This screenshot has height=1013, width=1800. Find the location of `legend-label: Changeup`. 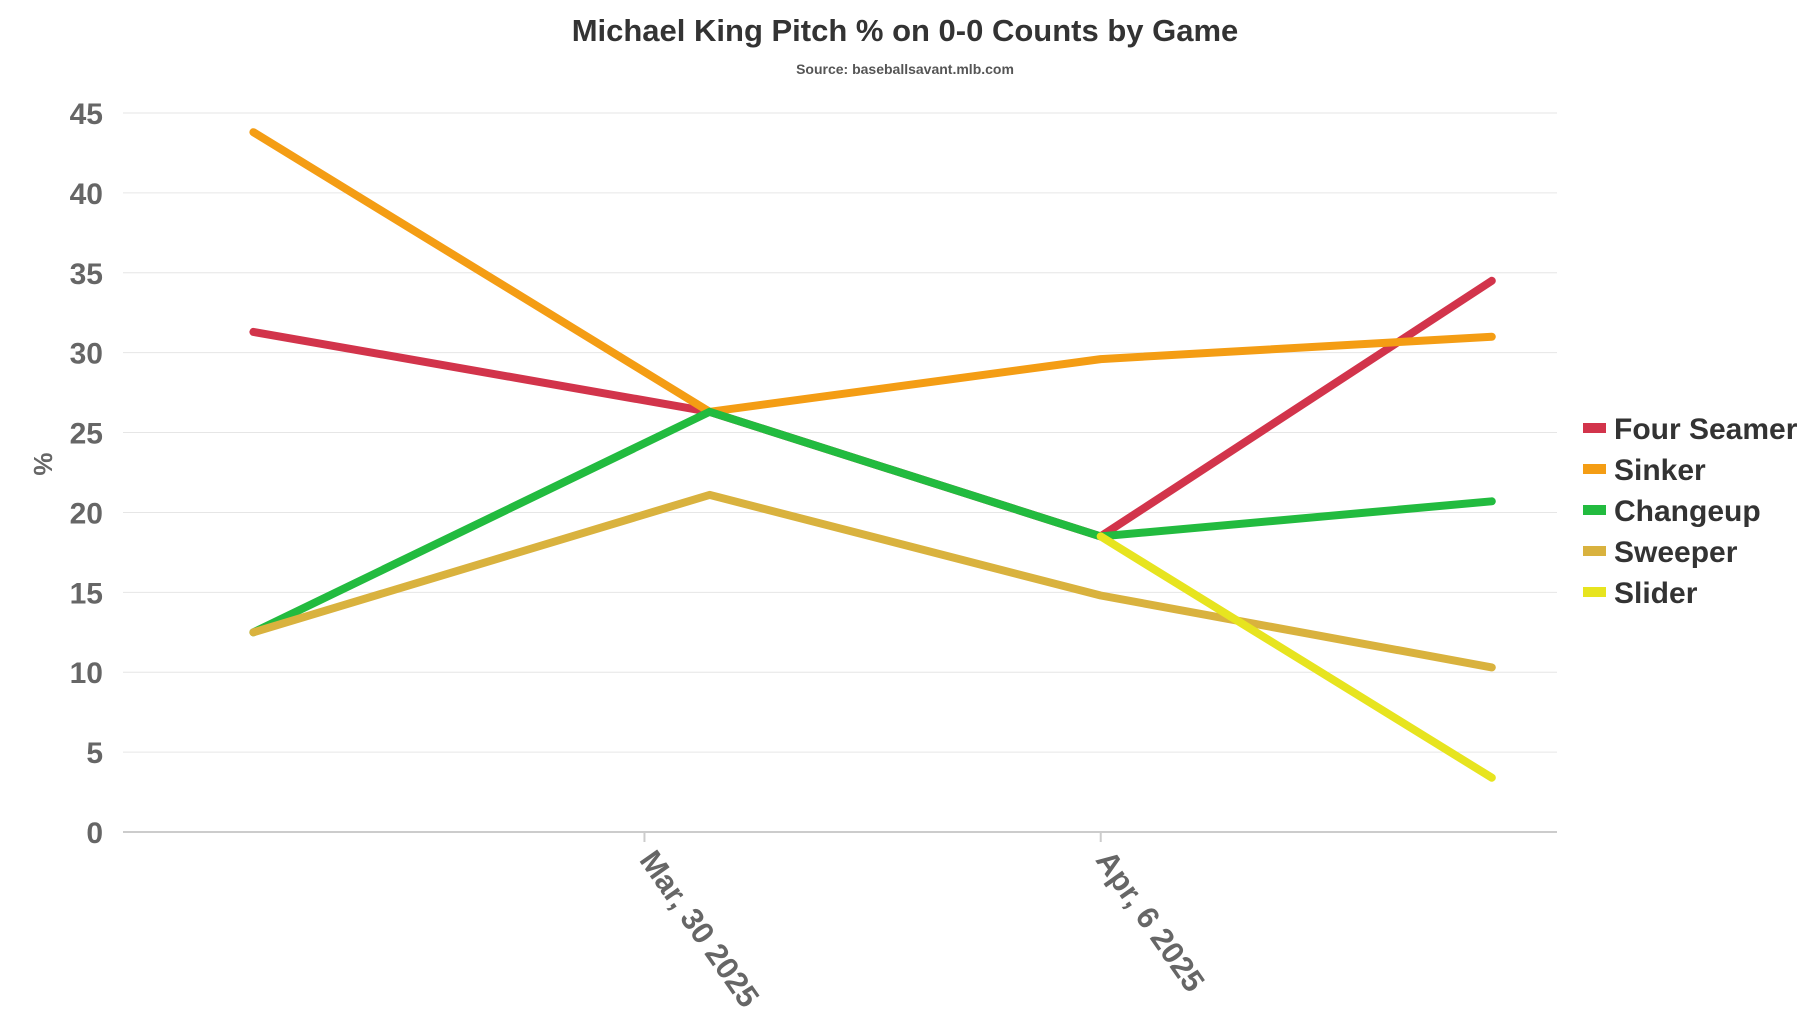

legend-label: Changeup is located at coordinates (1687, 511).